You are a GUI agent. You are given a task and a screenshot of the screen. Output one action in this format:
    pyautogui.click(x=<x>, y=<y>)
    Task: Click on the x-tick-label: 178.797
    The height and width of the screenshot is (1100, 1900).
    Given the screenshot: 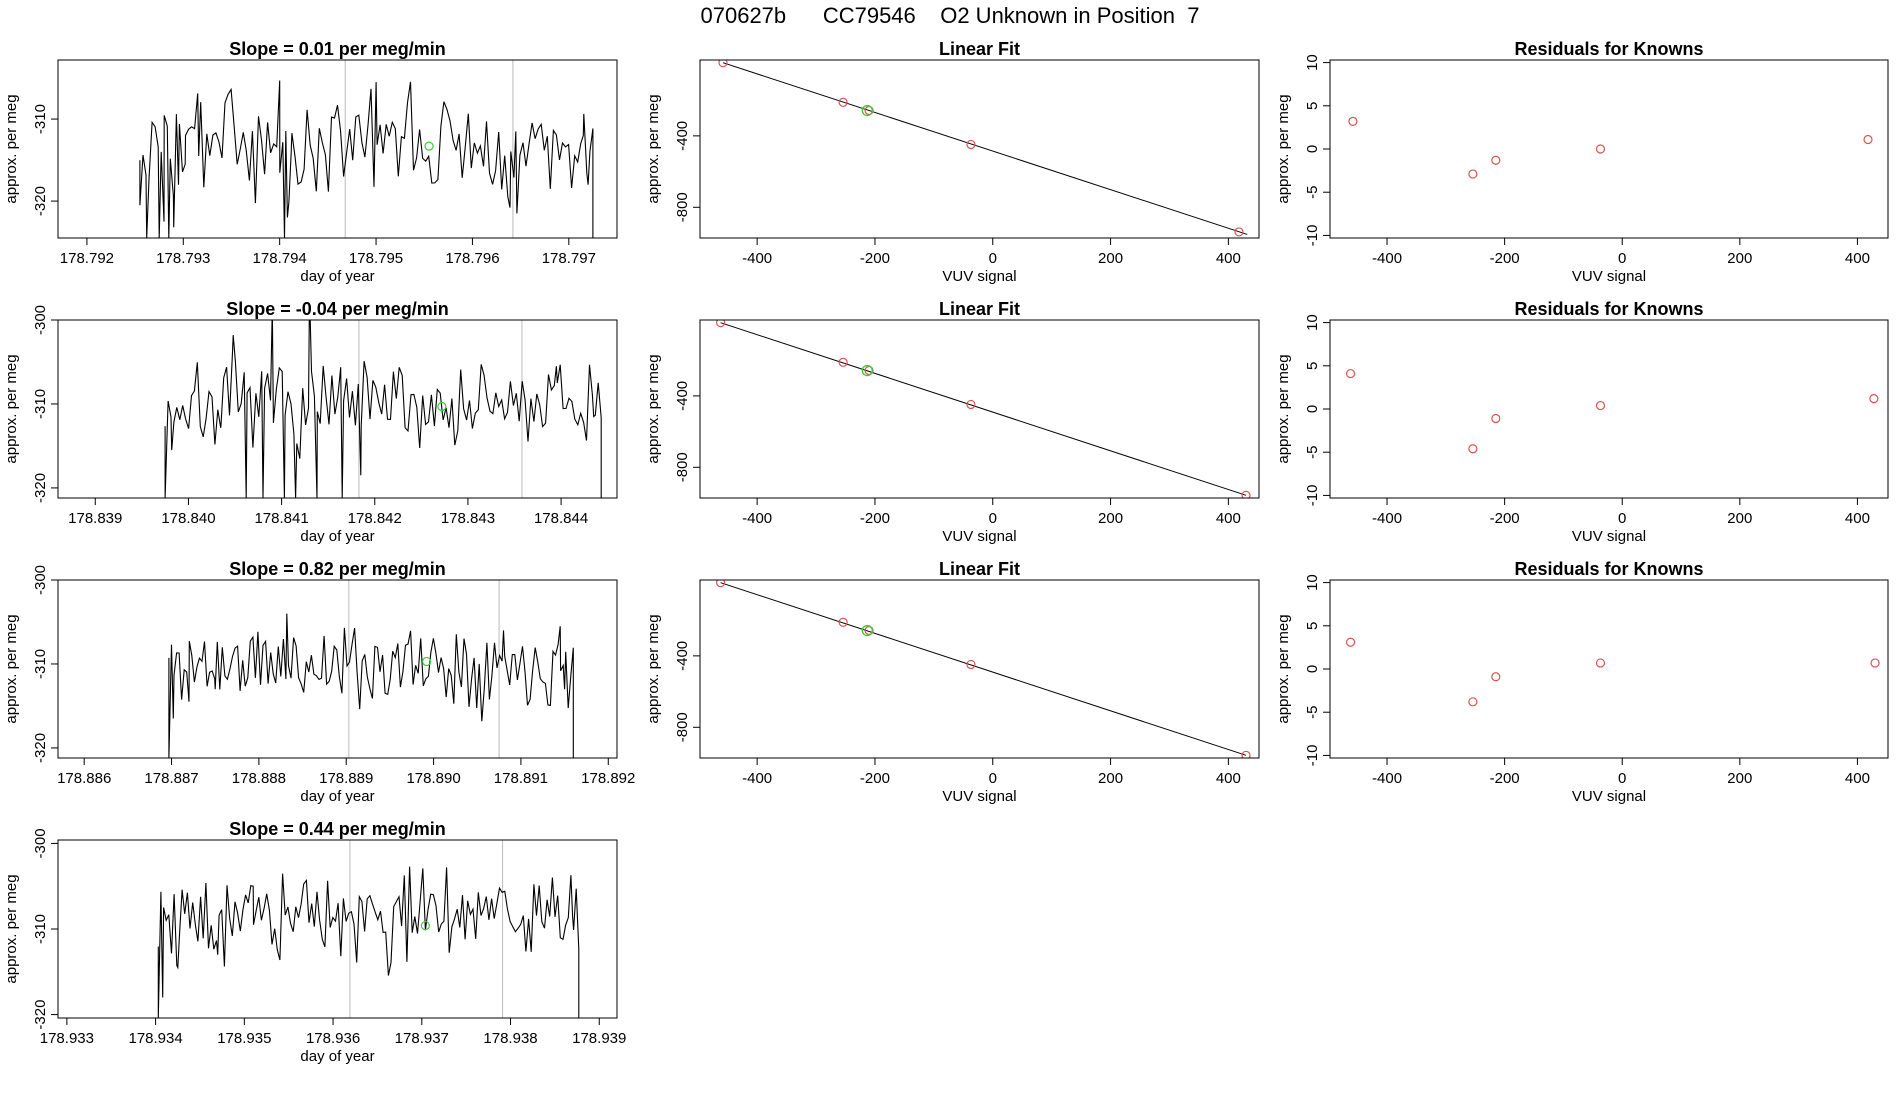 What is the action you would take?
    pyautogui.click(x=569, y=258)
    